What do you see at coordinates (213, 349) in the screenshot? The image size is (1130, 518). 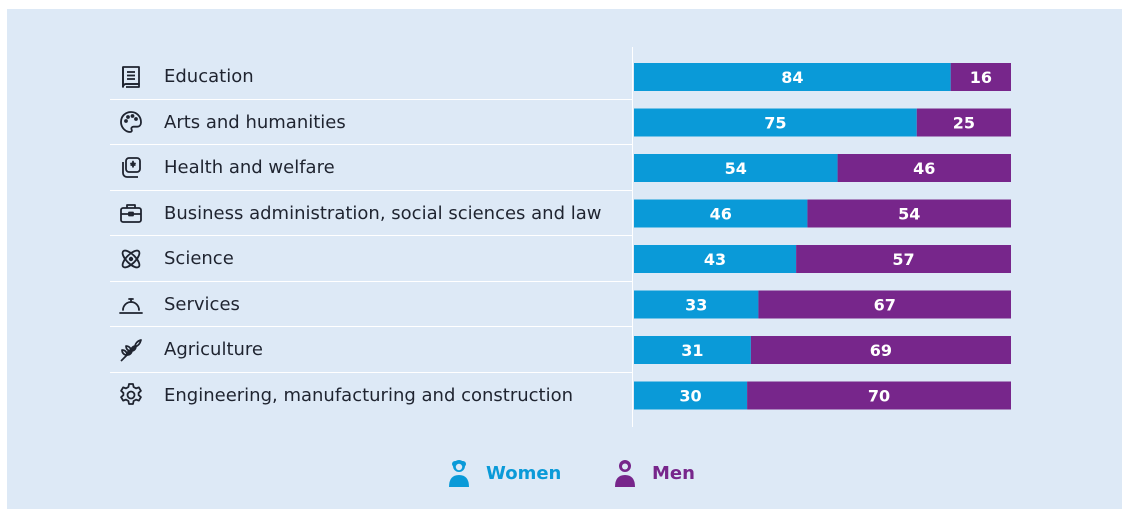 I see `category-label: Agriculture` at bounding box center [213, 349].